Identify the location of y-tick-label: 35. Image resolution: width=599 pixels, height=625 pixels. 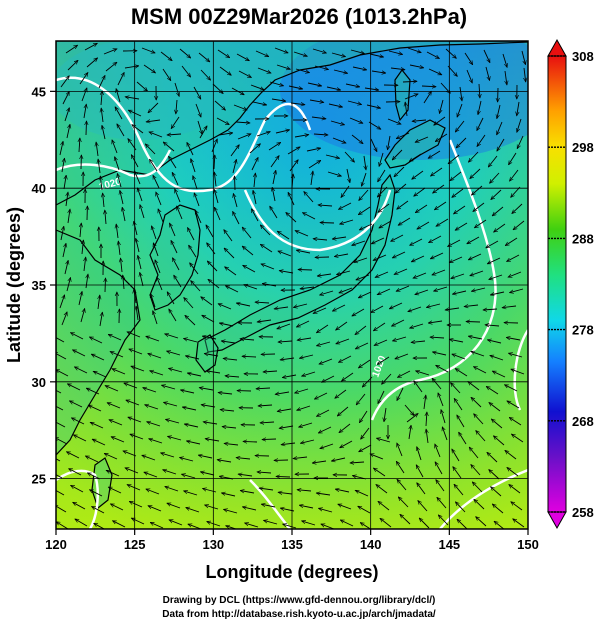
(39, 285).